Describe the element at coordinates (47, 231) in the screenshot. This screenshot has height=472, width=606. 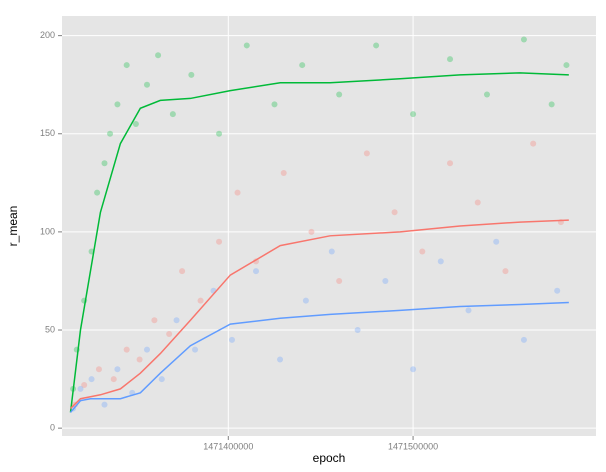
I see `y-tick-label: 100` at that location.